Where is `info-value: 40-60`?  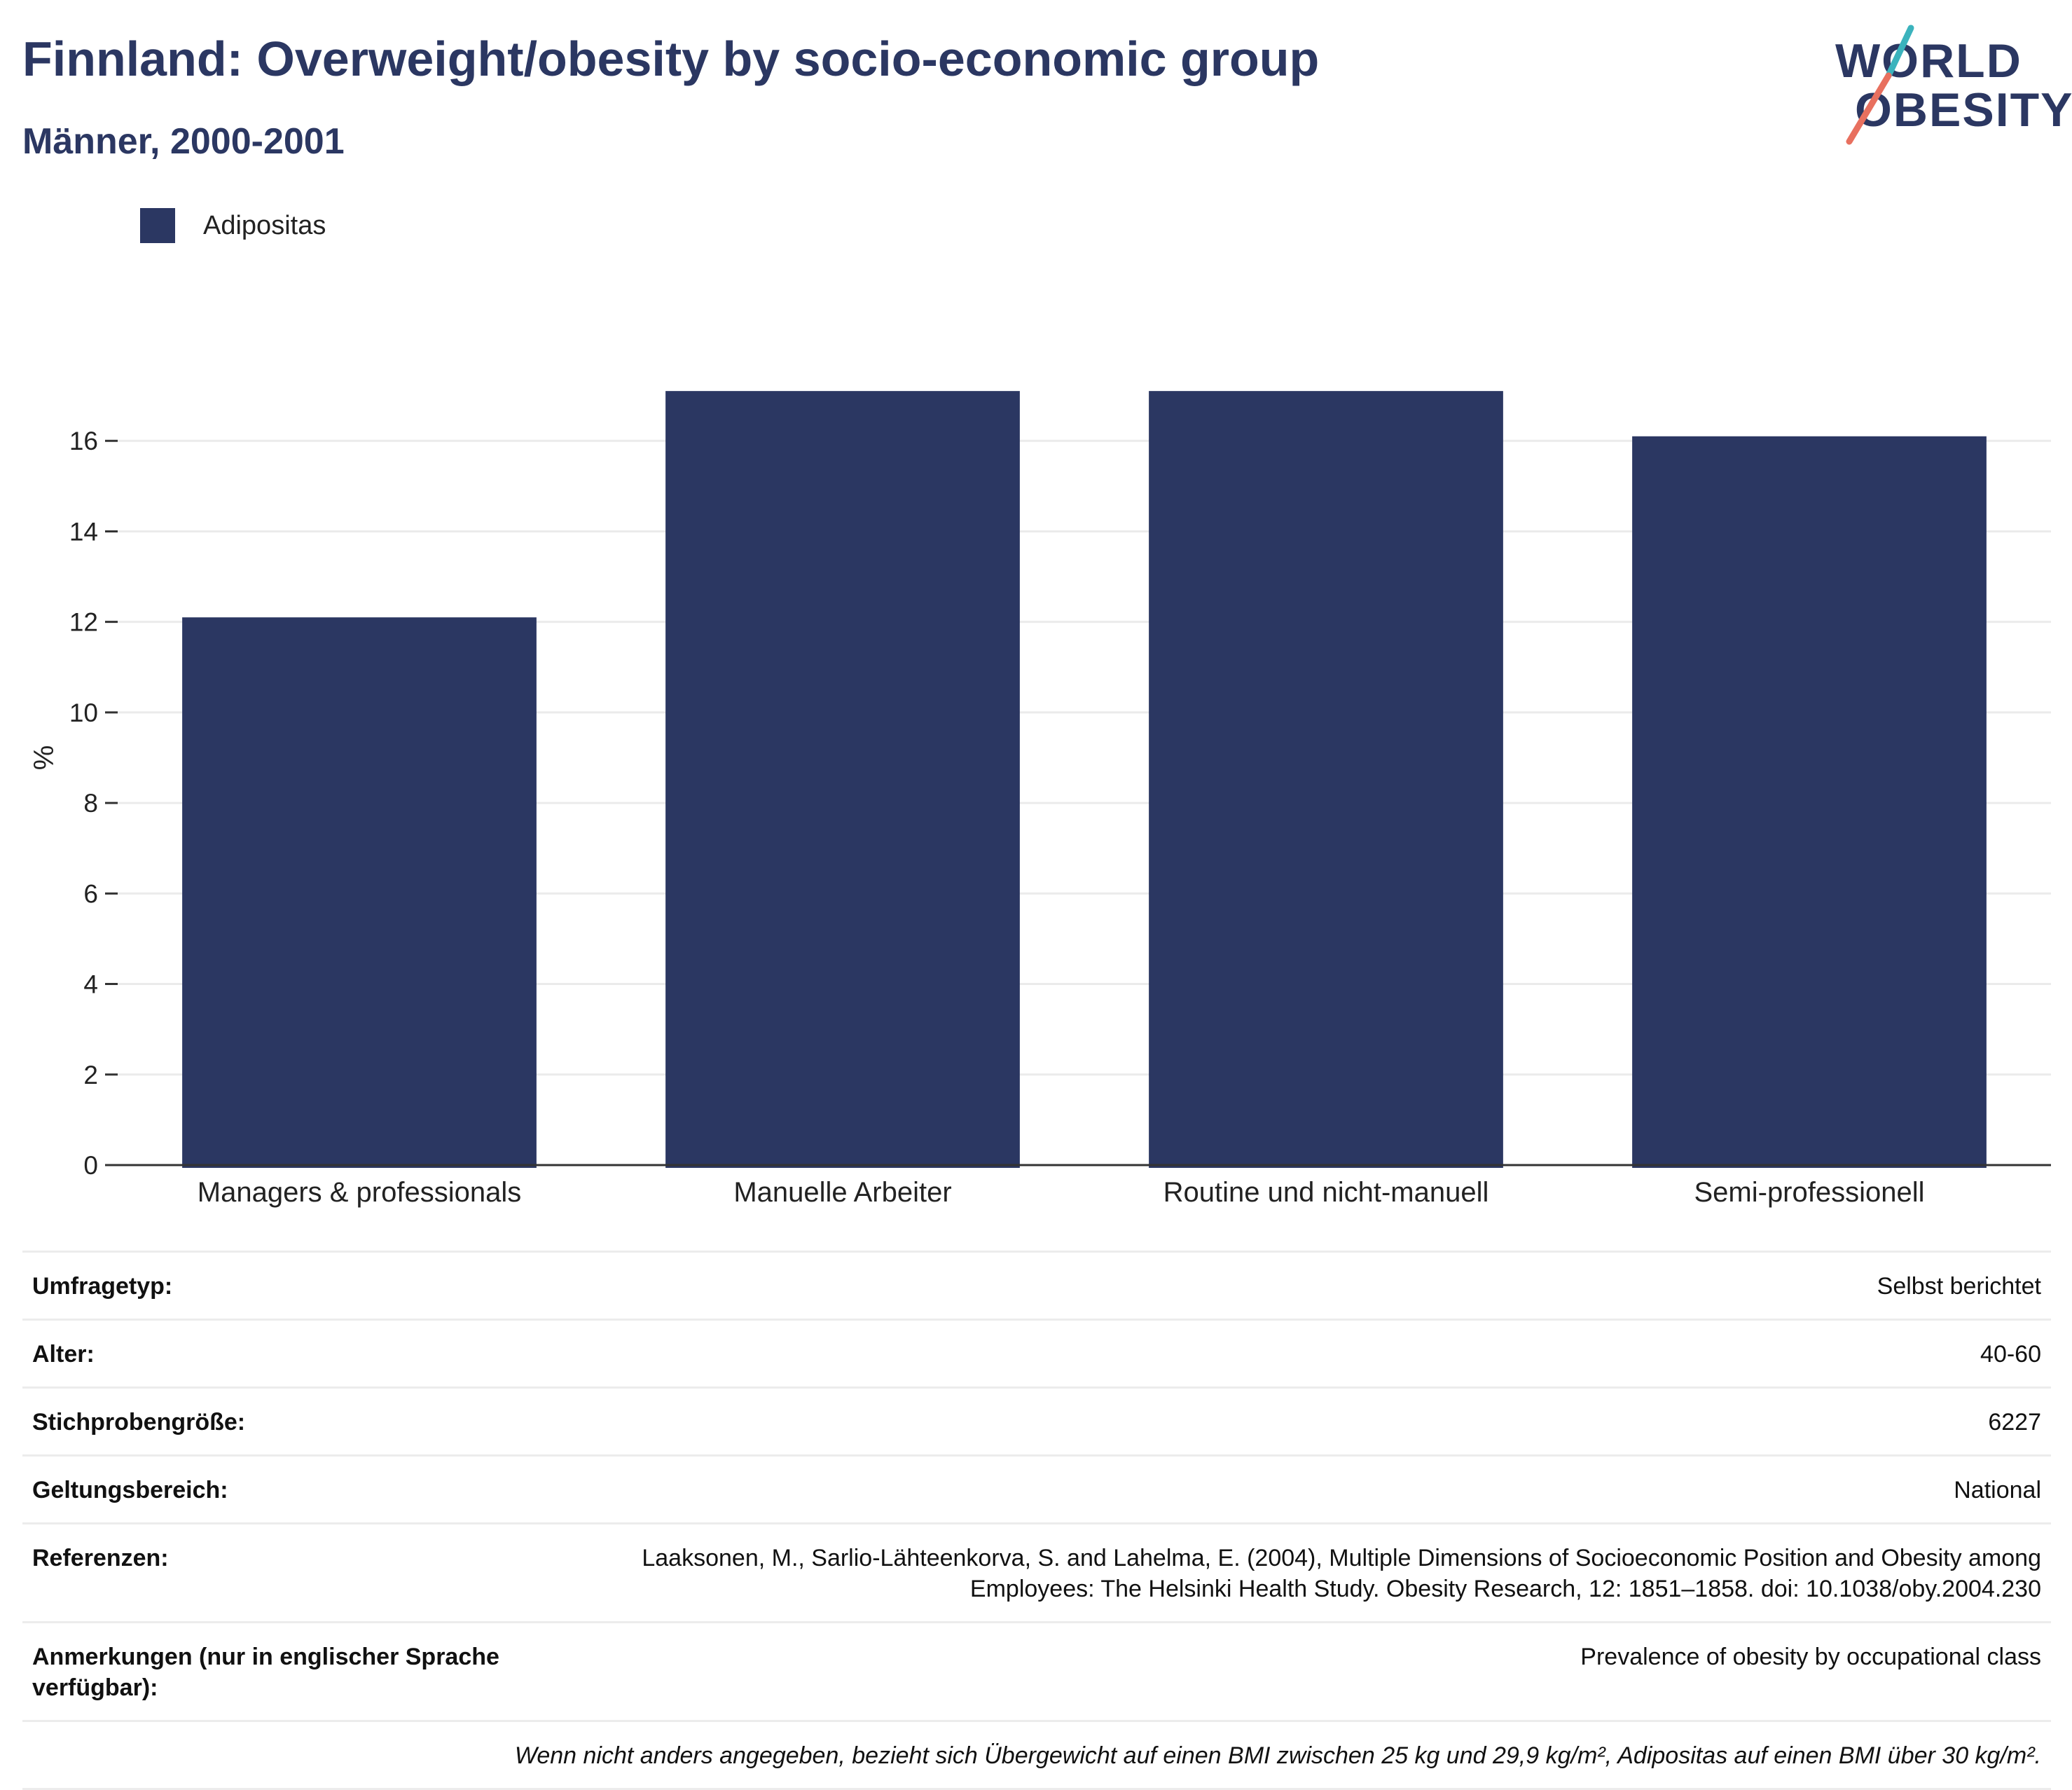 info-value: 40-60 is located at coordinates (2011, 1354).